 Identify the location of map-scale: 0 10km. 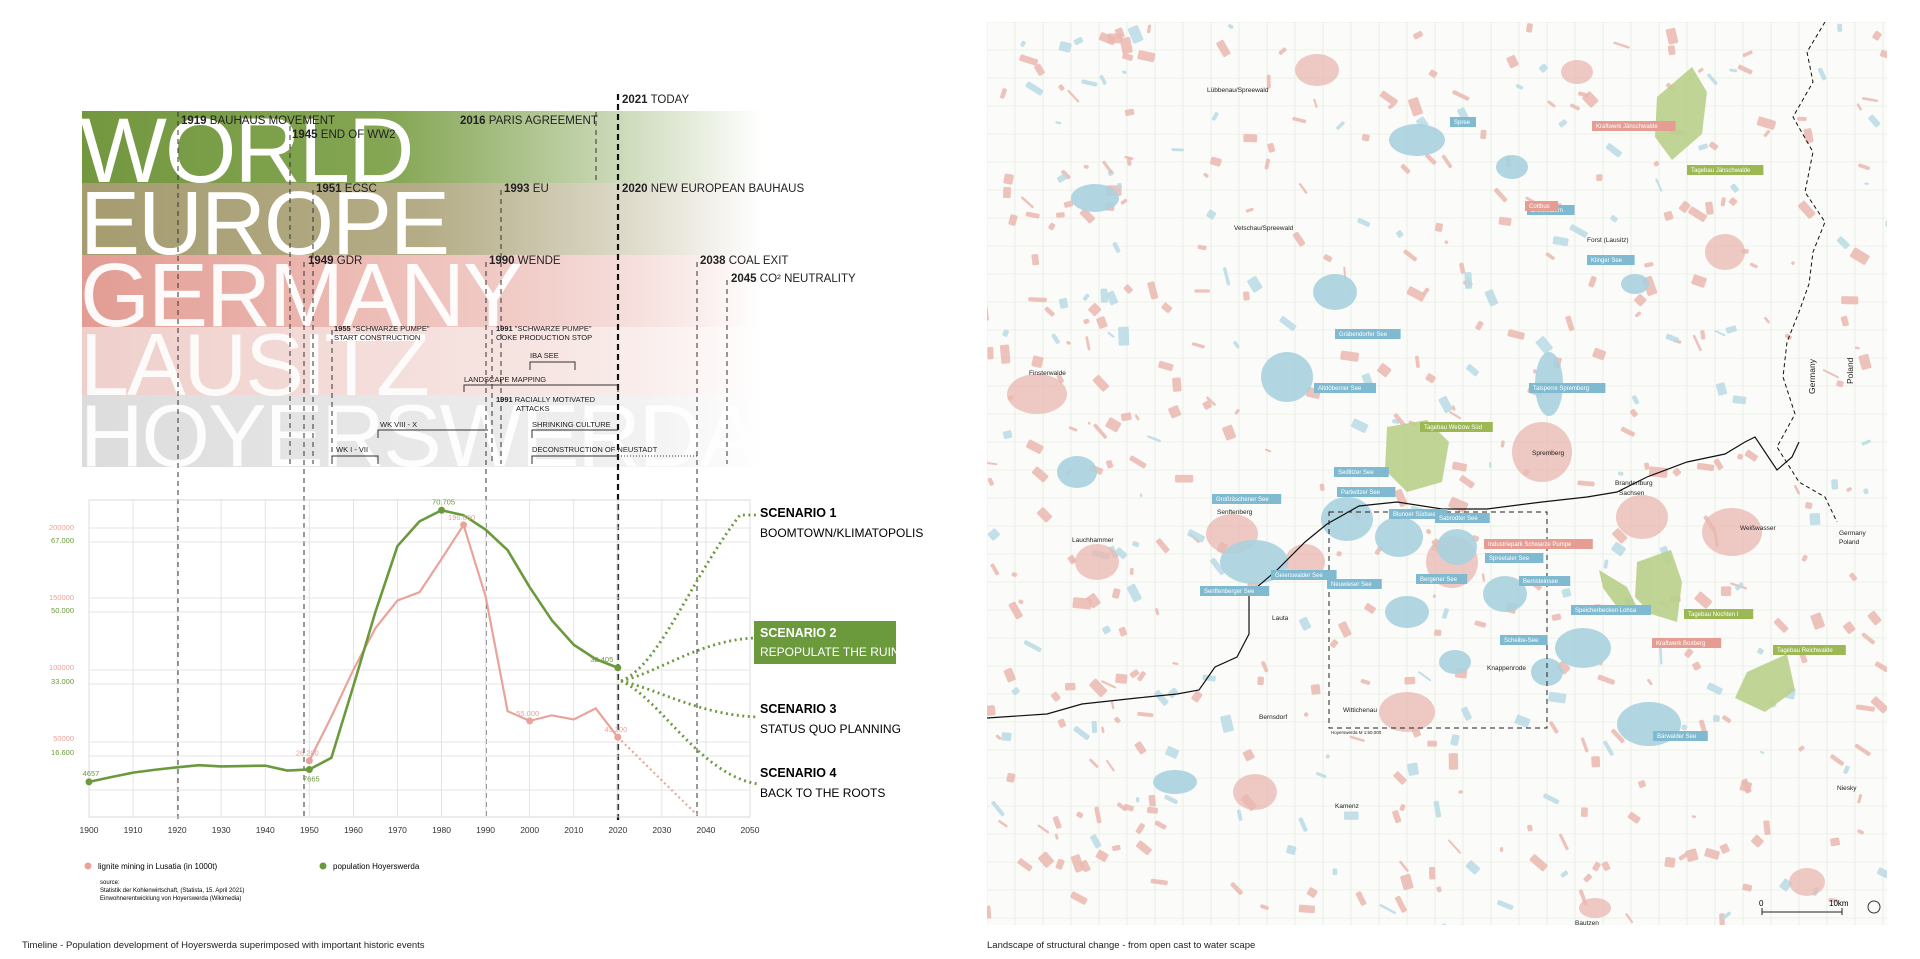
(1820, 907).